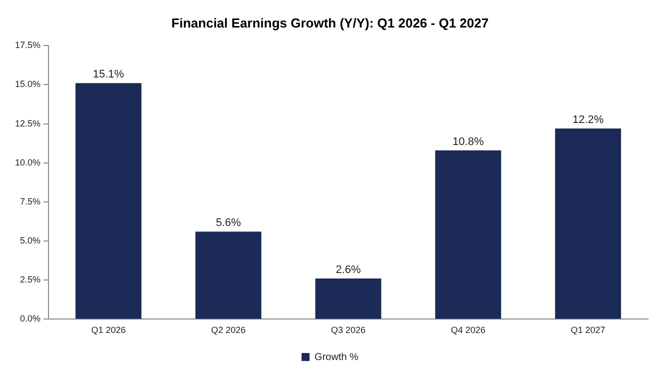 Image resolution: width=672 pixels, height=384 pixels. Describe the element at coordinates (348, 330) in the screenshot. I see `x-tick-label: Q3 2026` at that location.